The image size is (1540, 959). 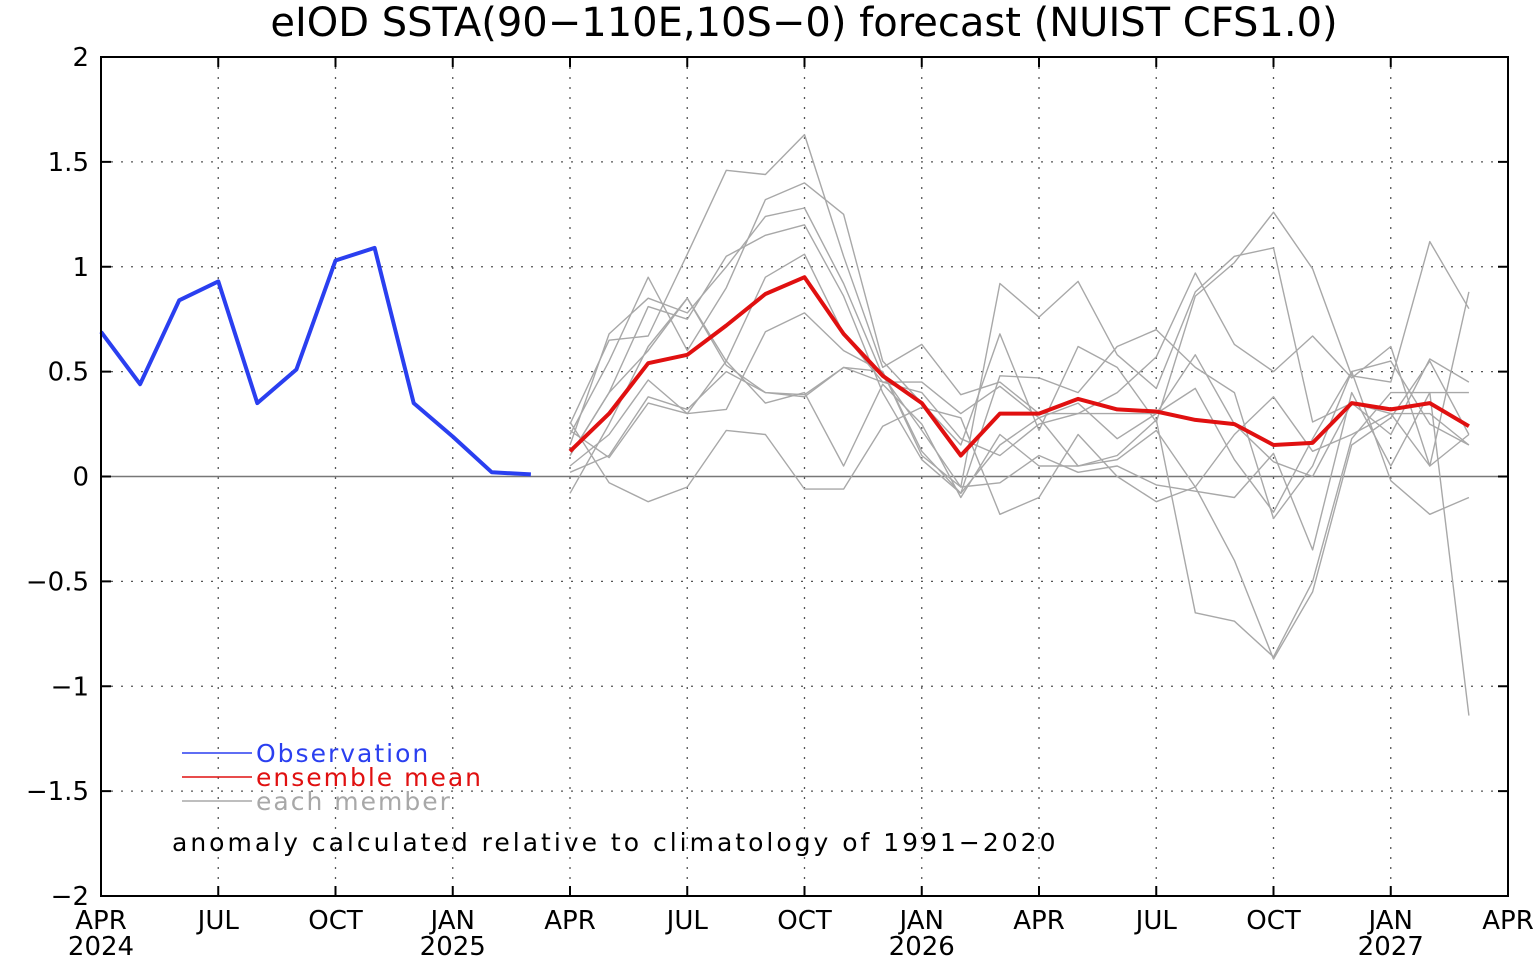 What do you see at coordinates (343, 753) in the screenshot?
I see `legend-label-observation: Observation` at bounding box center [343, 753].